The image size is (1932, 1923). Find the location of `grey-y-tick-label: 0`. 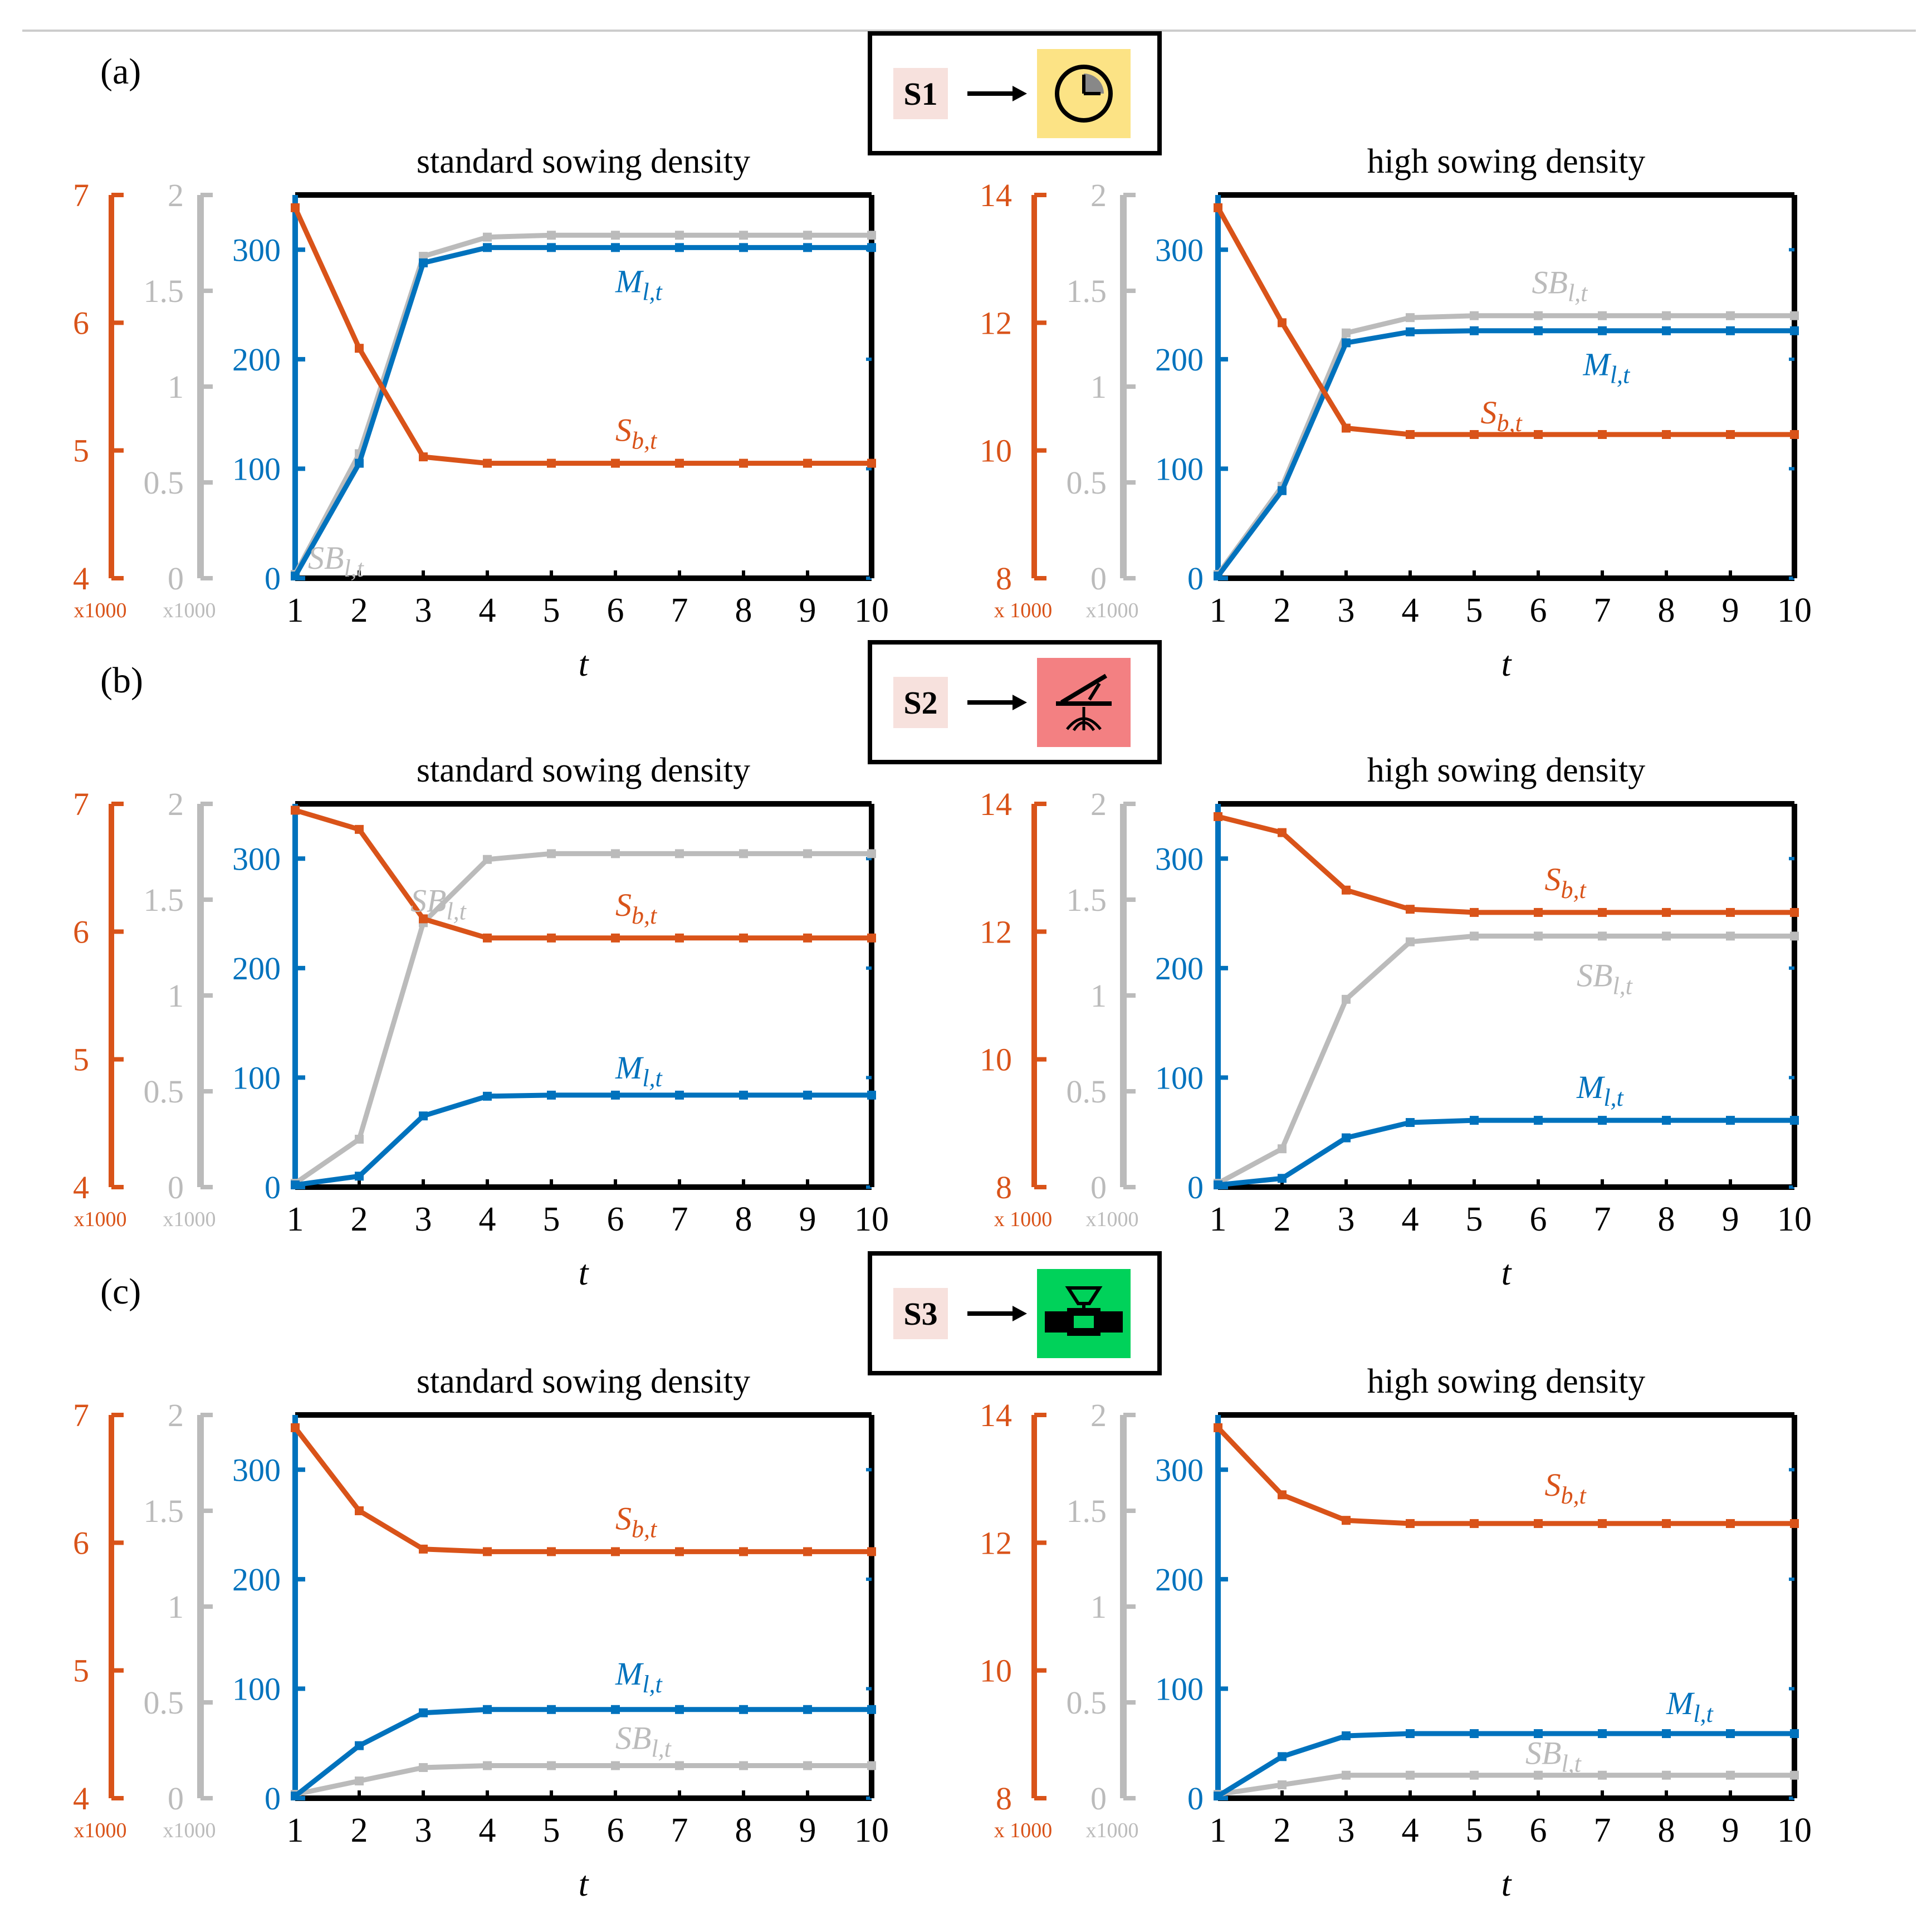

grey-y-tick-label: 0 is located at coordinates (176, 1798).